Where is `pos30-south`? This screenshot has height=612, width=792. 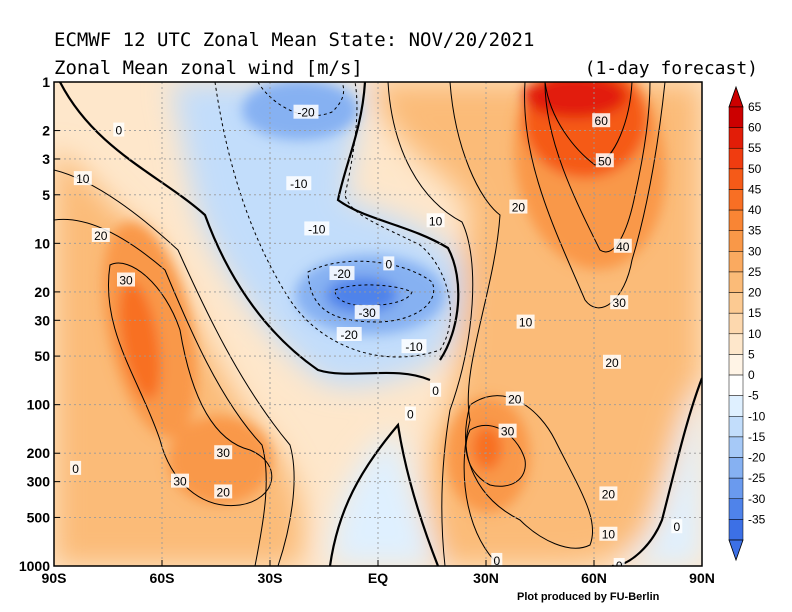 pos30-south is located at coordinates (190, 384).